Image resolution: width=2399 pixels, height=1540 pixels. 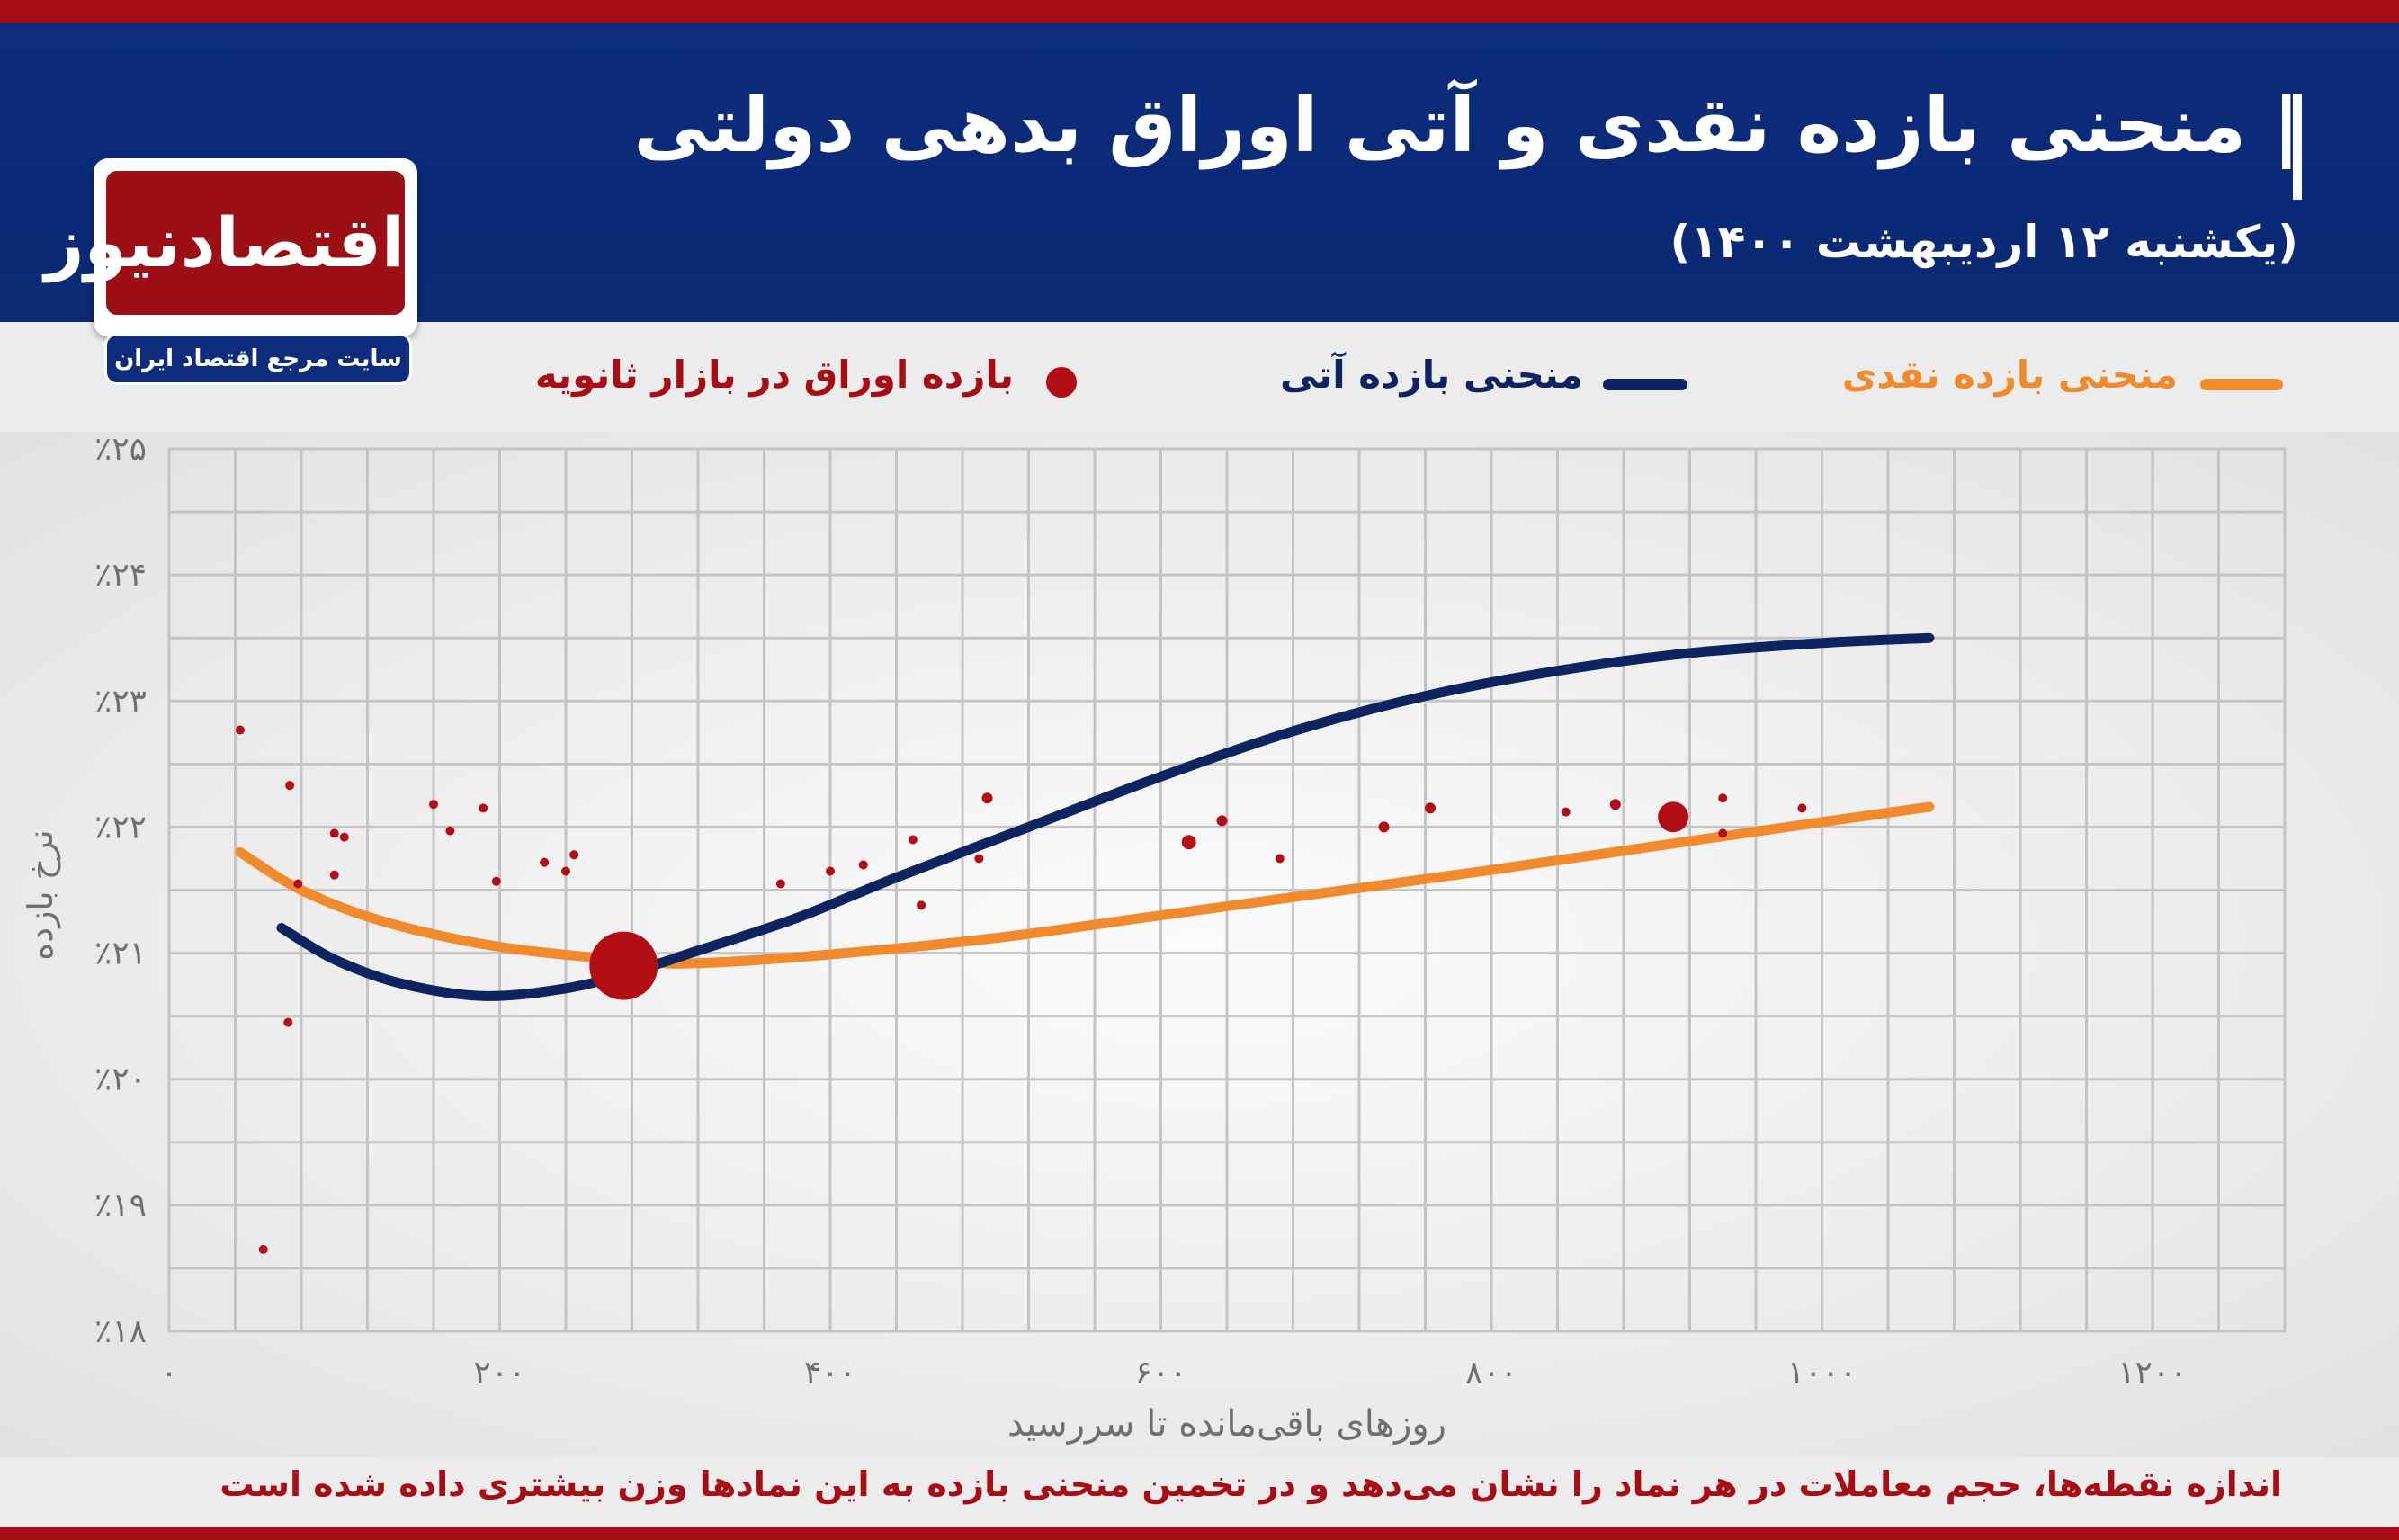 What do you see at coordinates (121, 954) in the screenshot?
I see `y-tick-label: ٪۲۱` at bounding box center [121, 954].